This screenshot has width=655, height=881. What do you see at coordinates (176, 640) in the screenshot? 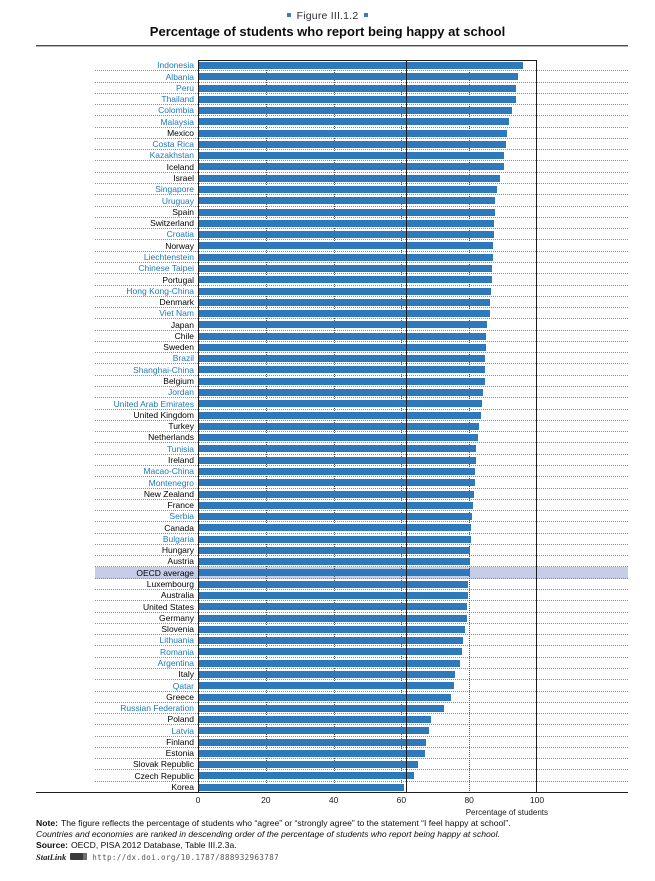
I see `country-label: Lithuania` at bounding box center [176, 640].